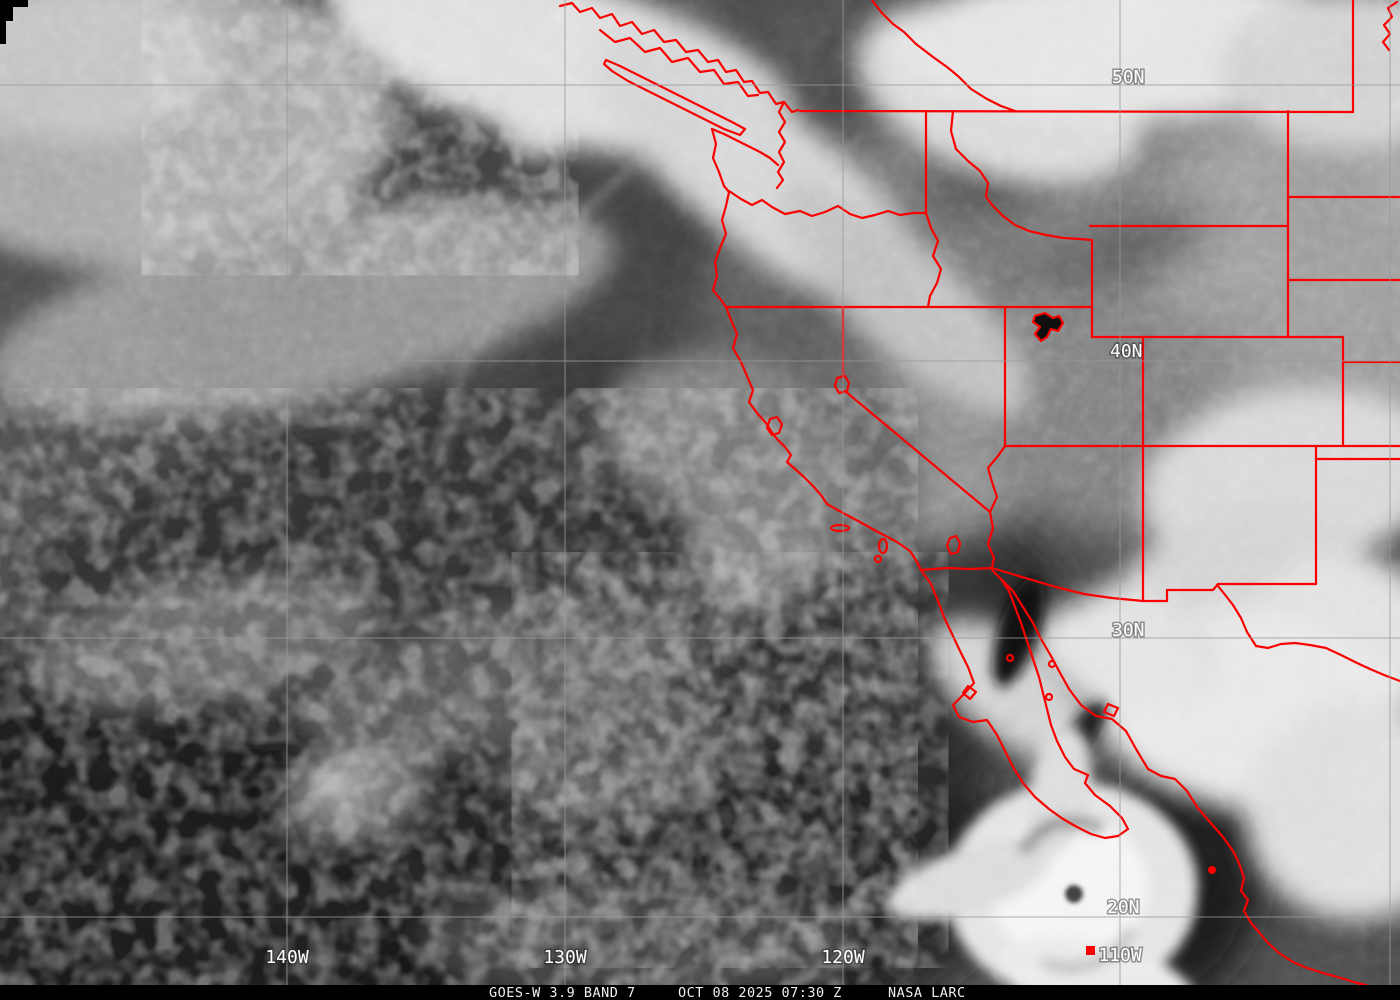 This screenshot has width=1400, height=1000. Describe the element at coordinates (720, 218) in the screenshot. I see `coastline-washington-oregon` at that location.